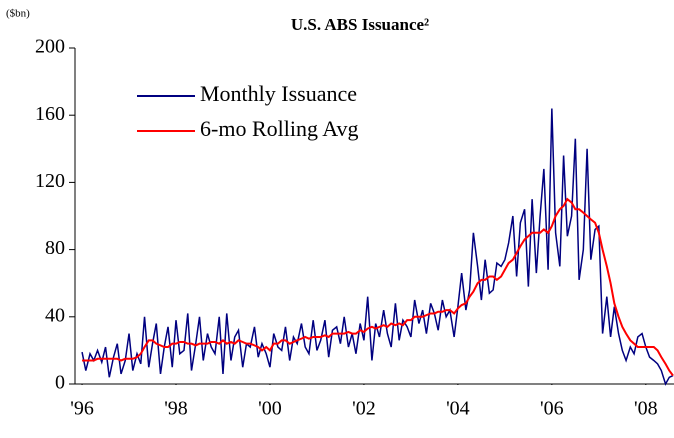 The height and width of the screenshot is (438, 674). What do you see at coordinates (278, 93) in the screenshot?
I see `legend-label: Monthly Issuance` at bounding box center [278, 93].